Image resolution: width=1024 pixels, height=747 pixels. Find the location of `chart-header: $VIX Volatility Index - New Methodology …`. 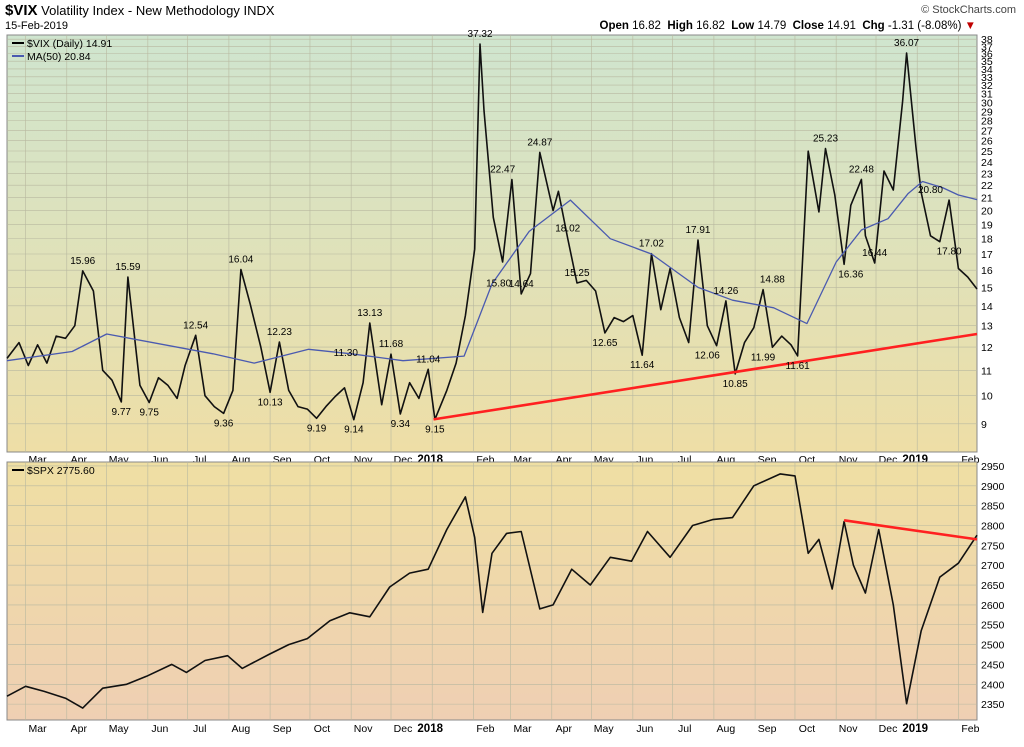

chart-header: $VIX Volatility Index - New Methodology … is located at coordinates (512, 18).